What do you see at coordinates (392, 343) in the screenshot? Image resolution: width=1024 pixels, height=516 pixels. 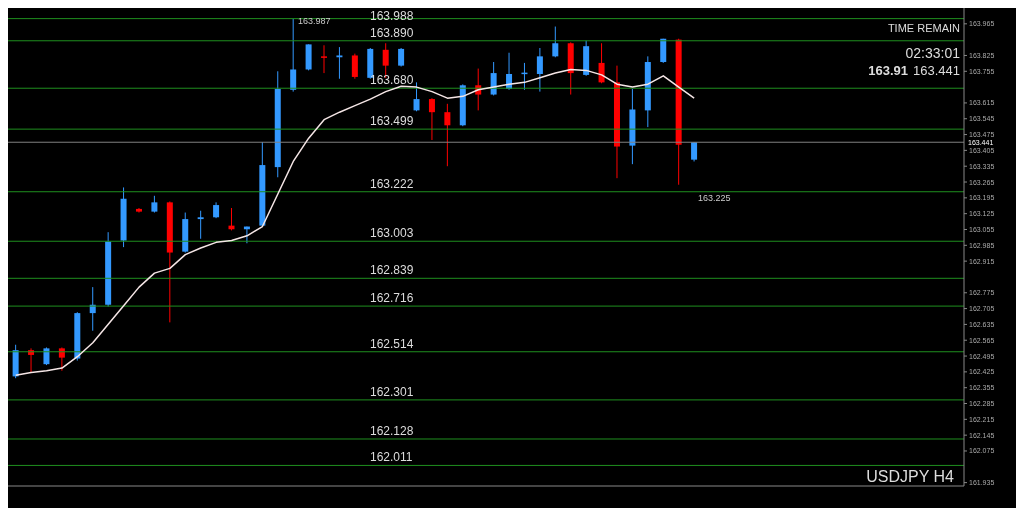 I see `ref-line-label: 162.514` at bounding box center [392, 343].